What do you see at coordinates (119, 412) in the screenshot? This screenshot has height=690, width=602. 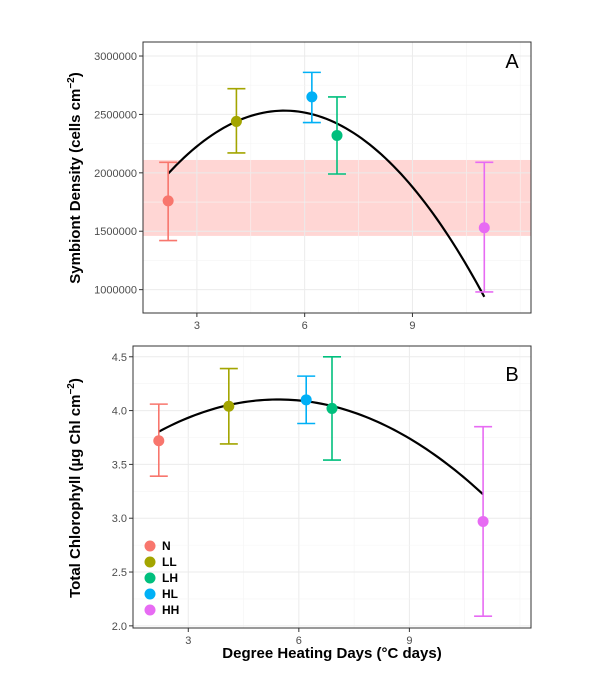 I see `y-tick-label: 4.0` at bounding box center [119, 412].